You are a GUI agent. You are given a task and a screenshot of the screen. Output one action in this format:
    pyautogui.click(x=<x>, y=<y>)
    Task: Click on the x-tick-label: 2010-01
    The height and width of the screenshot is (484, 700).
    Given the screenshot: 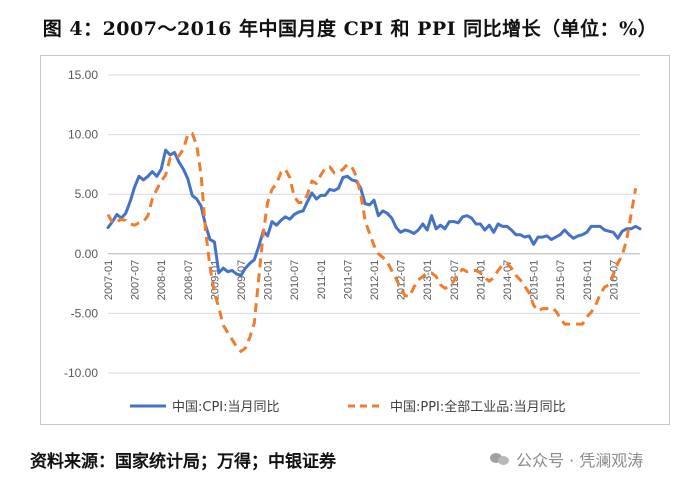 What is the action you would take?
    pyautogui.click(x=269, y=280)
    